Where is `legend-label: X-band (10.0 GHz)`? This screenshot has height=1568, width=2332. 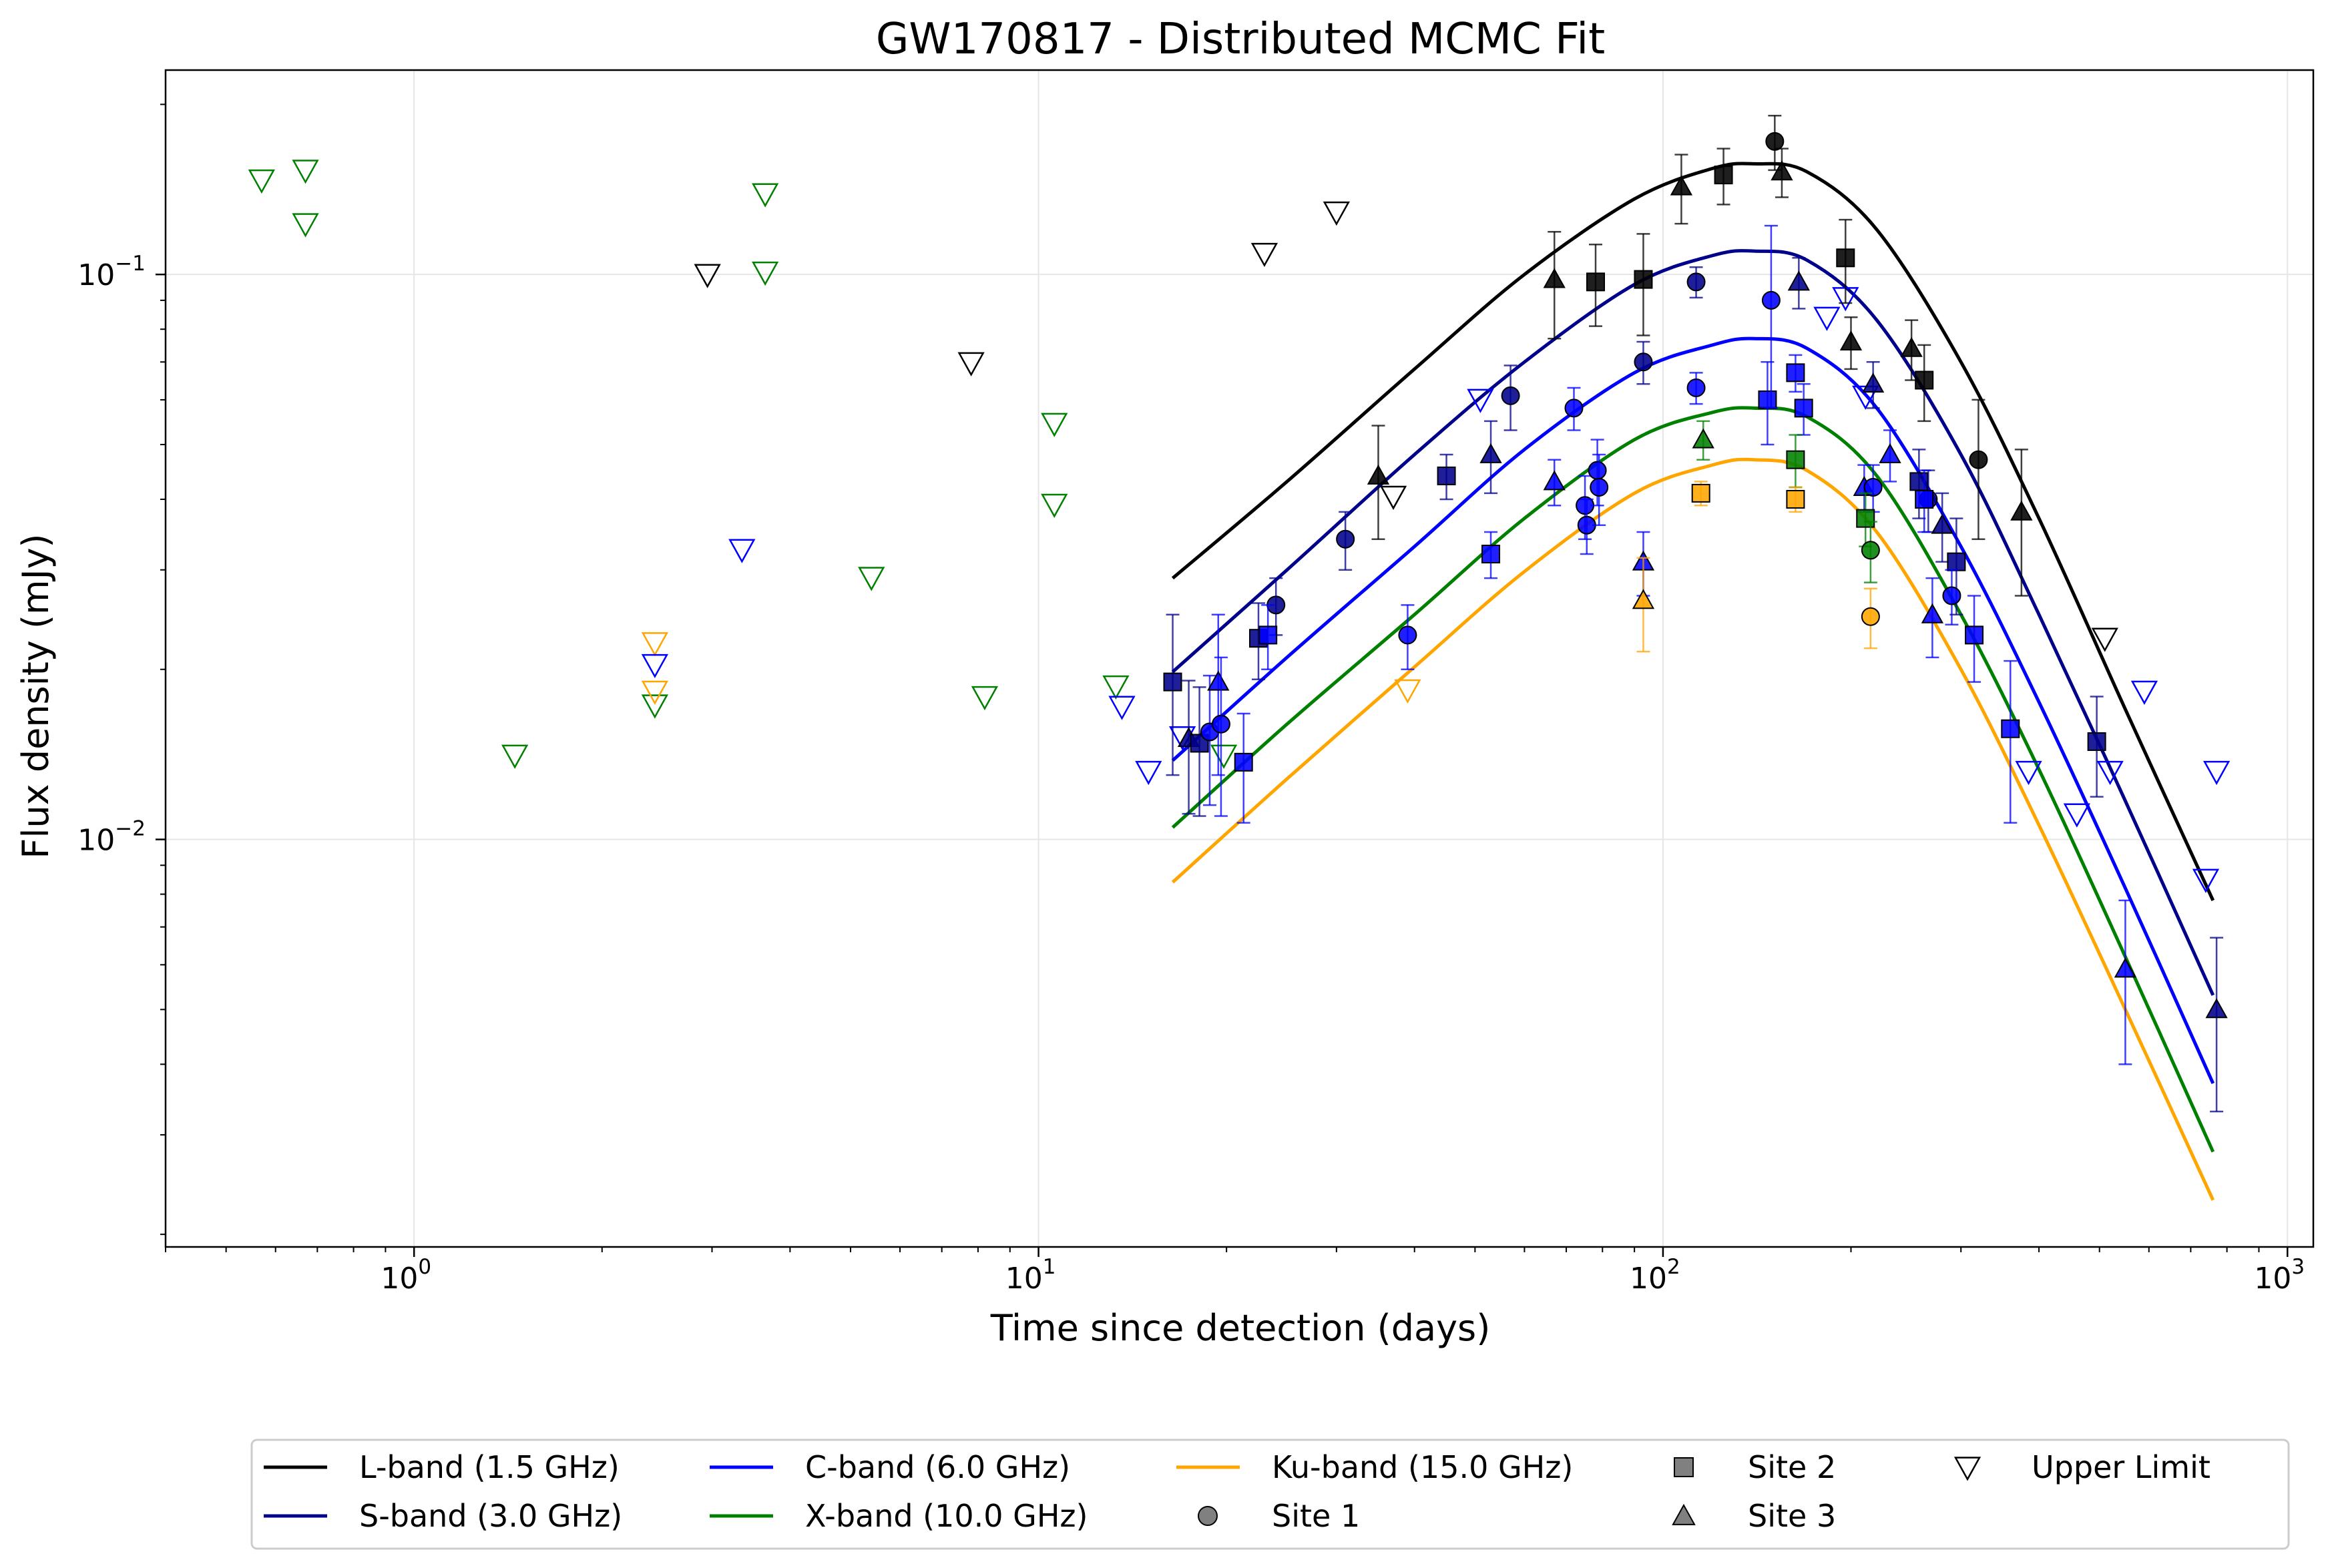 legend-label: X-band (10.0 GHz) is located at coordinates (946, 1516).